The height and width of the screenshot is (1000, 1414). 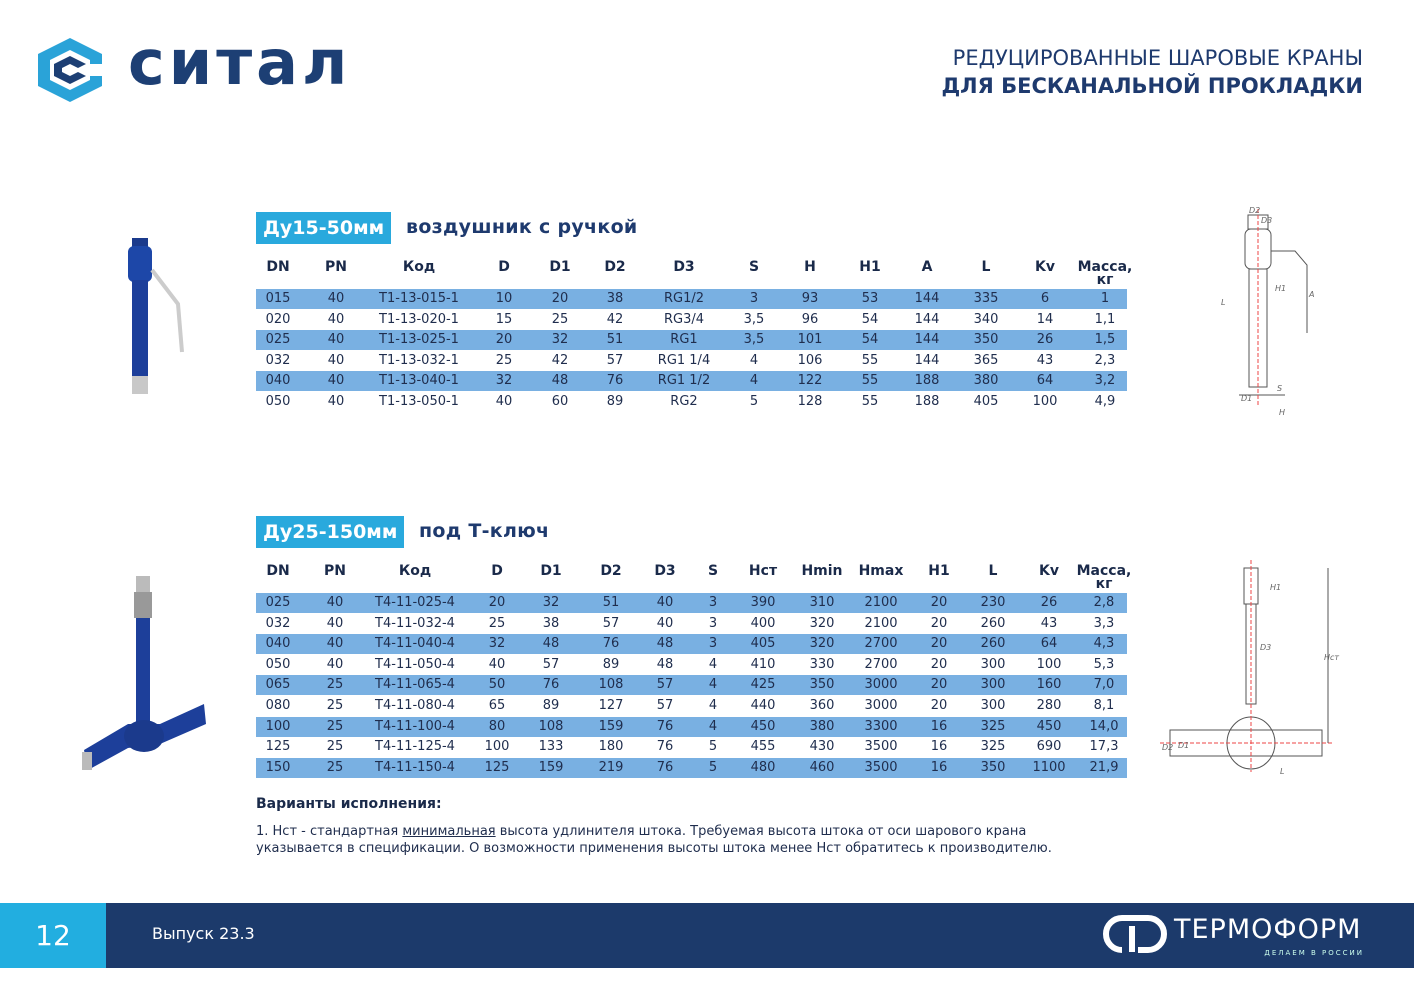 I want to click on cell: 3,3, so click(x=1104, y=623).